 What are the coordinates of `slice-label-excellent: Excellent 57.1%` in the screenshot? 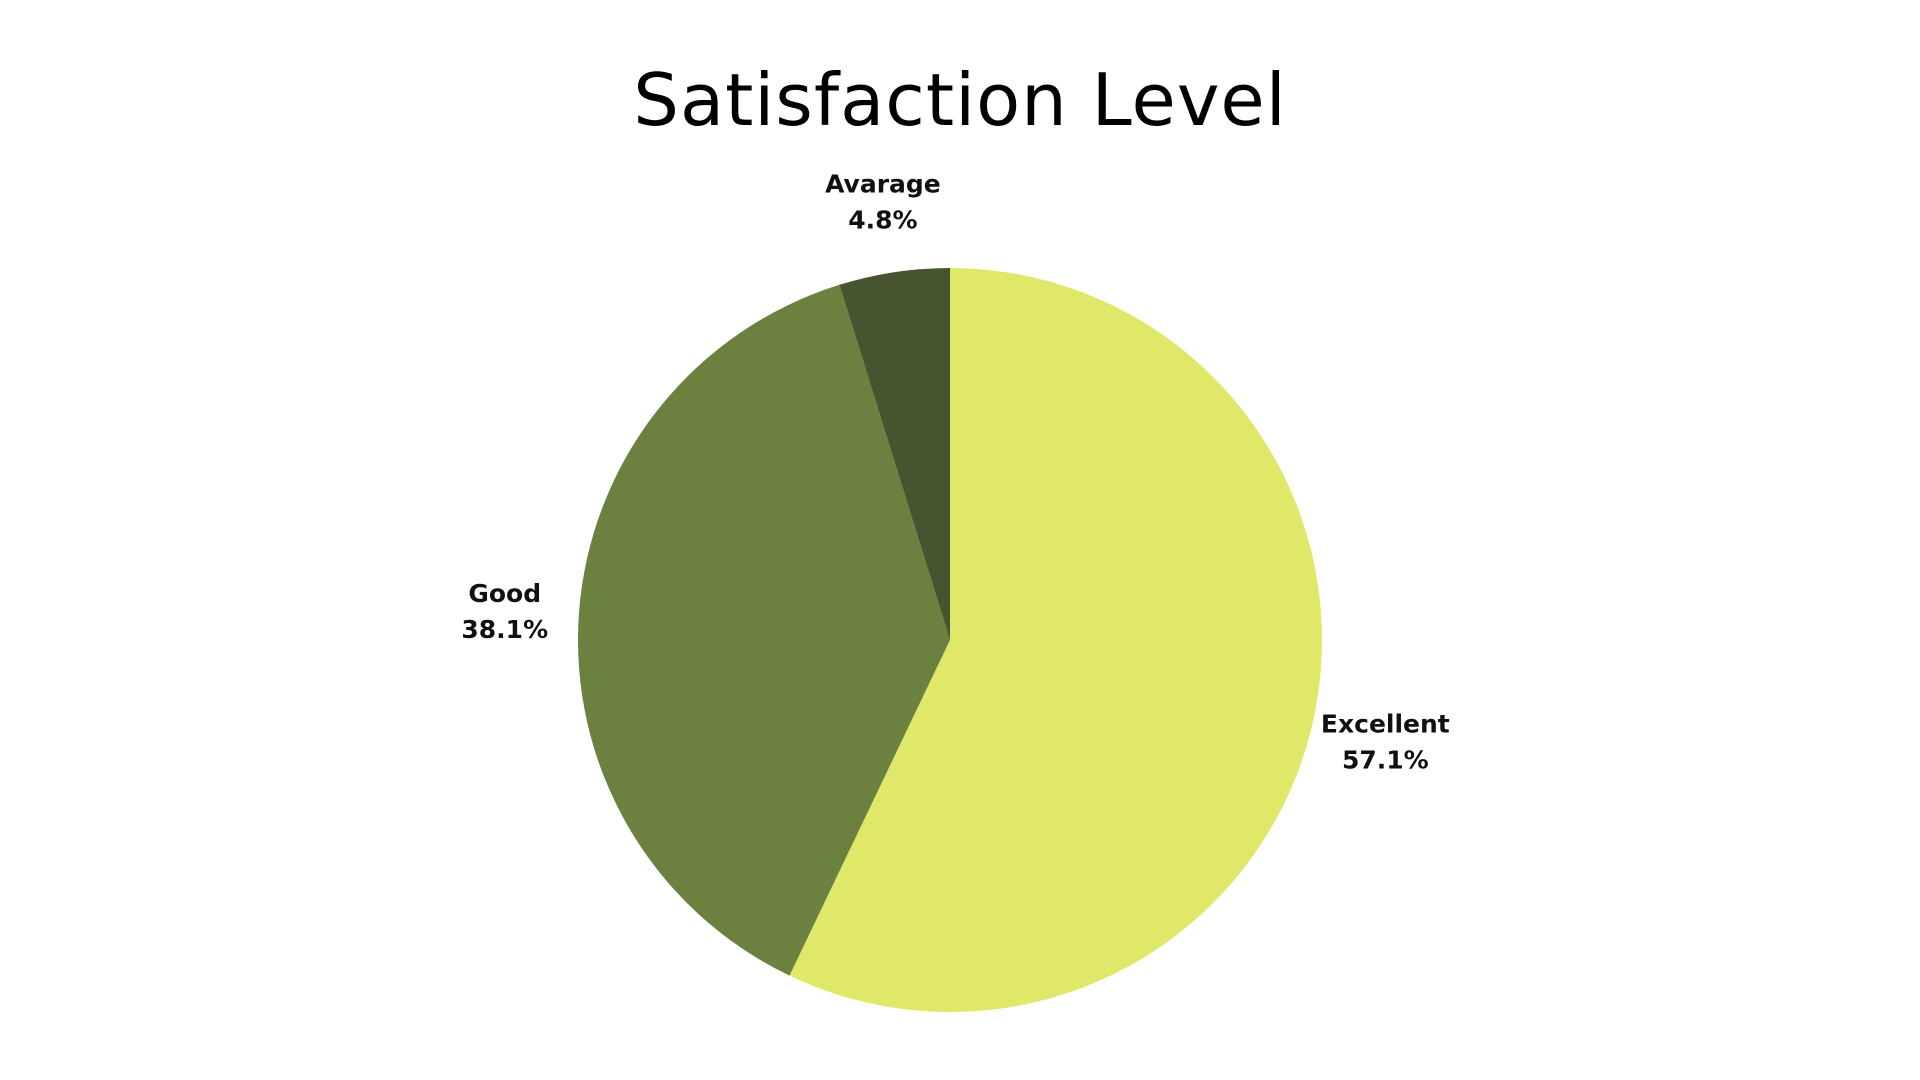 It's located at (1385, 742).